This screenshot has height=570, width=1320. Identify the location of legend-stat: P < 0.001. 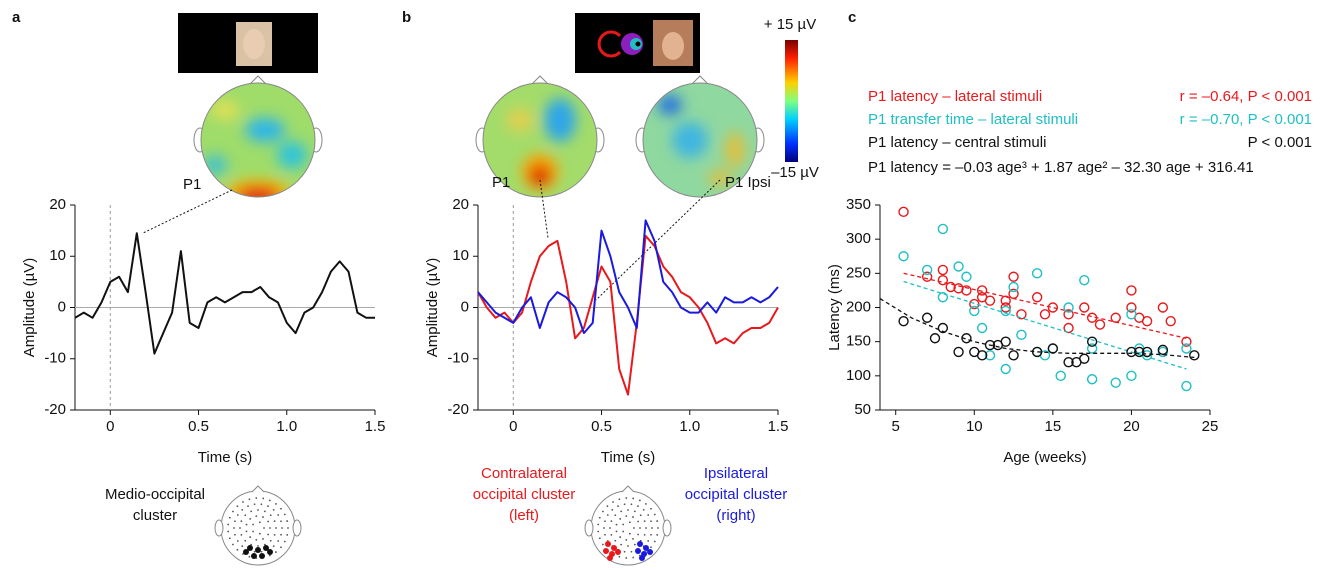
(1280, 142).